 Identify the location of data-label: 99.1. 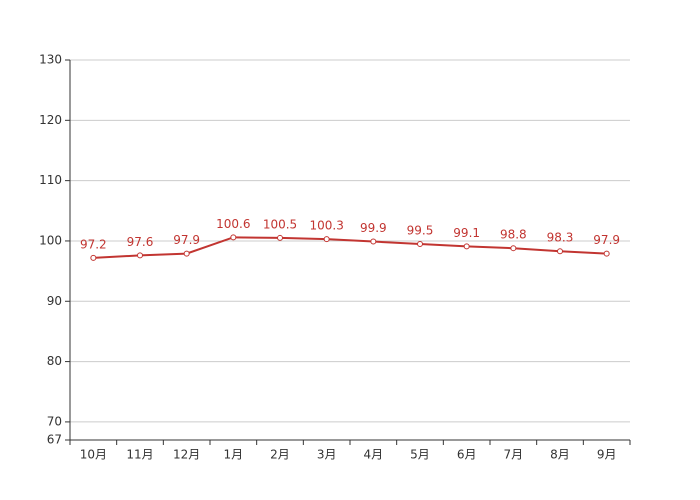
(466, 233).